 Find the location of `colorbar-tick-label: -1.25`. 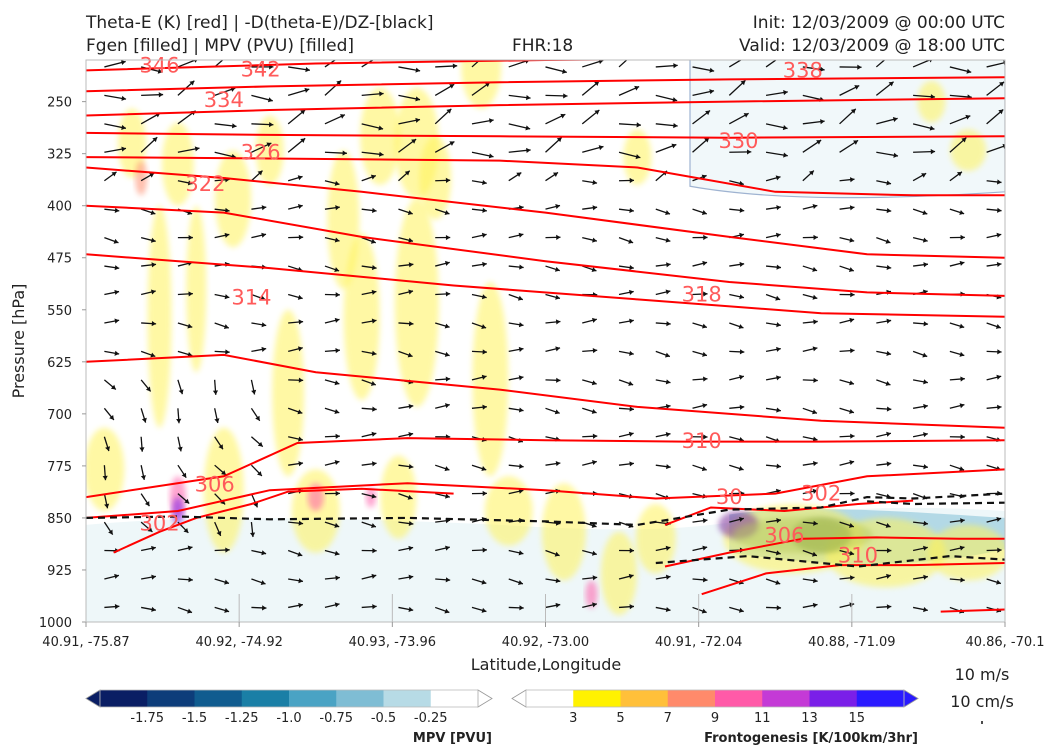

colorbar-tick-label: -1.25 is located at coordinates (242, 718).